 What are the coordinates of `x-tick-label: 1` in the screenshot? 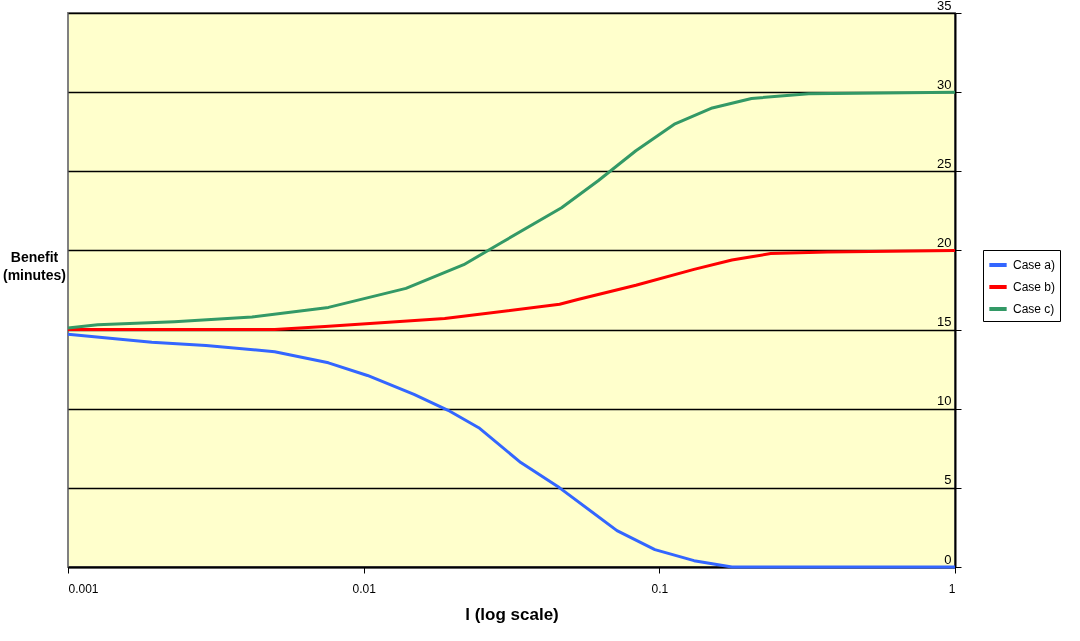 It's located at (952, 588).